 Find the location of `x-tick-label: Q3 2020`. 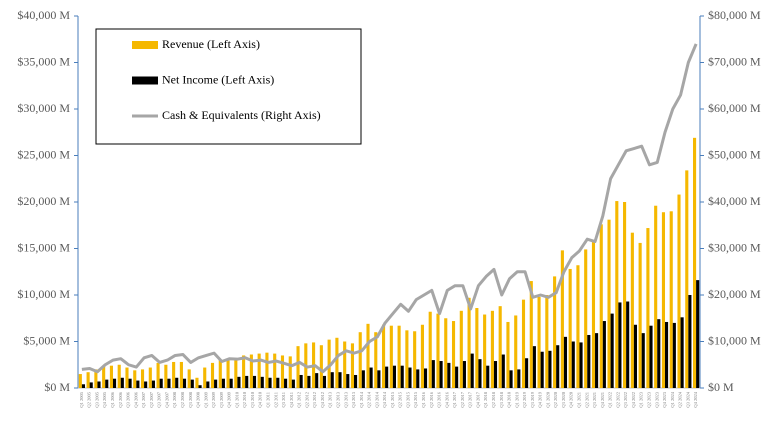

x-tick-label: Q3 2020 is located at coordinates (563, 399).